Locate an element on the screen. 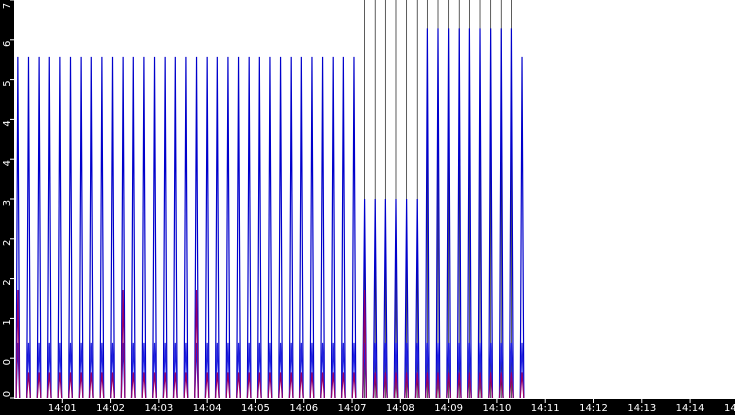 The height and width of the screenshot is (415, 735). x-tick-label: 14:01 is located at coordinates (62, 408).